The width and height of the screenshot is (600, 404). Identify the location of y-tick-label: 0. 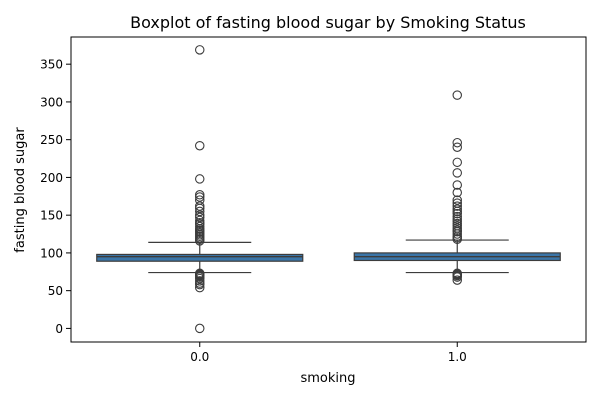
(59, 329).